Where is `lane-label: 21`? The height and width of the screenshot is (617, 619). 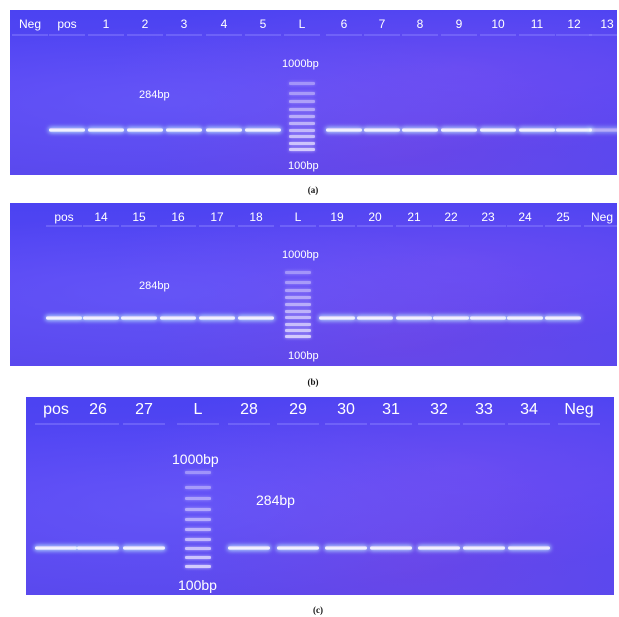 lane-label: 21 is located at coordinates (414, 217).